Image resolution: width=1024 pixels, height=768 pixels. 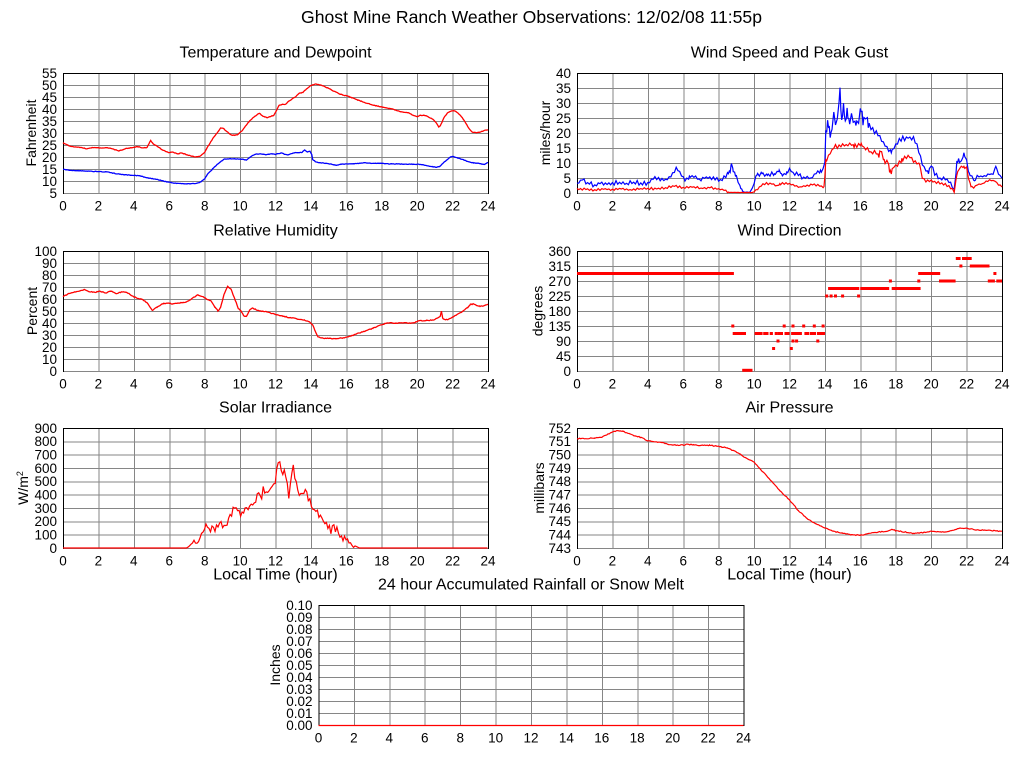 What do you see at coordinates (559, 311) in the screenshot?
I see `svg-text: 180` at bounding box center [559, 311].